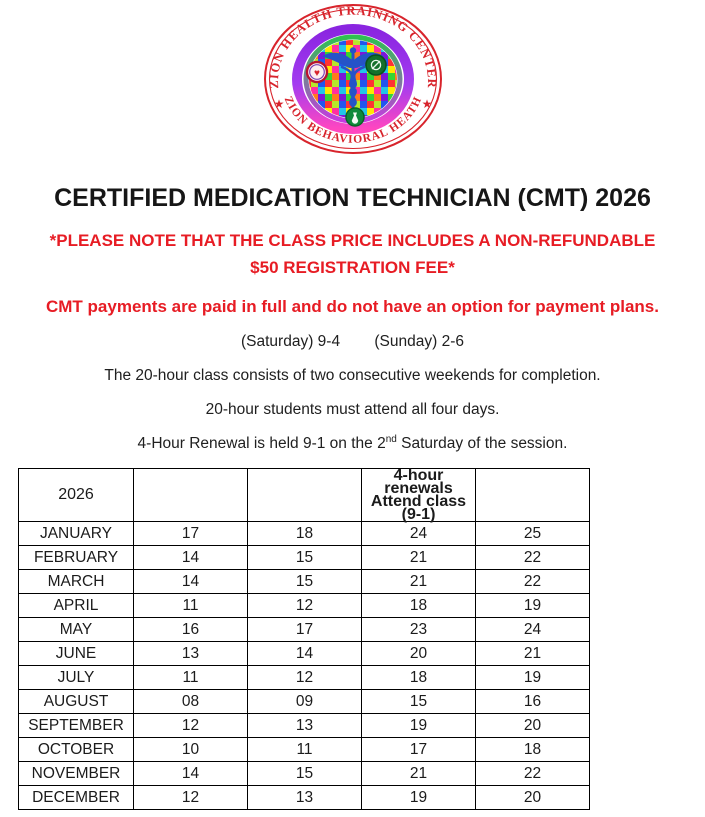 Image resolution: width=705 pixels, height=817 pixels. I want to click on table-row: OCTOBER 10 11 17 18, so click(304, 749).